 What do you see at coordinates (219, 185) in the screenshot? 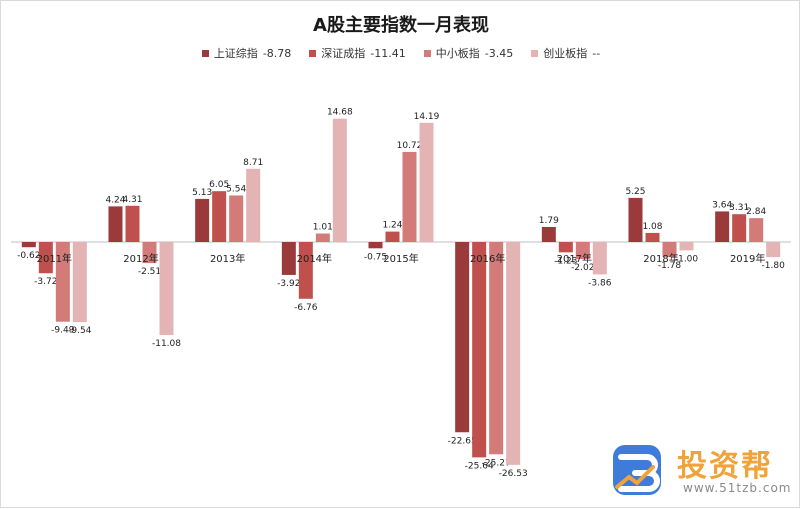
I see `data-label-2-1: 6.05` at bounding box center [219, 185].